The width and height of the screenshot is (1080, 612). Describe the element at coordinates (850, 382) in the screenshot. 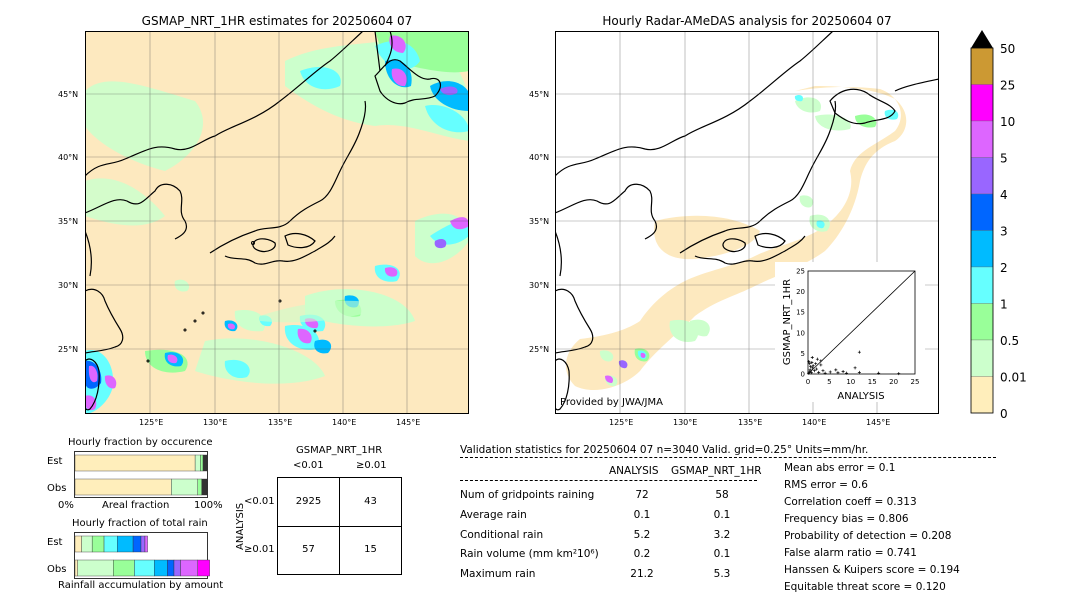

I see `scatter-xtick: 10` at that location.